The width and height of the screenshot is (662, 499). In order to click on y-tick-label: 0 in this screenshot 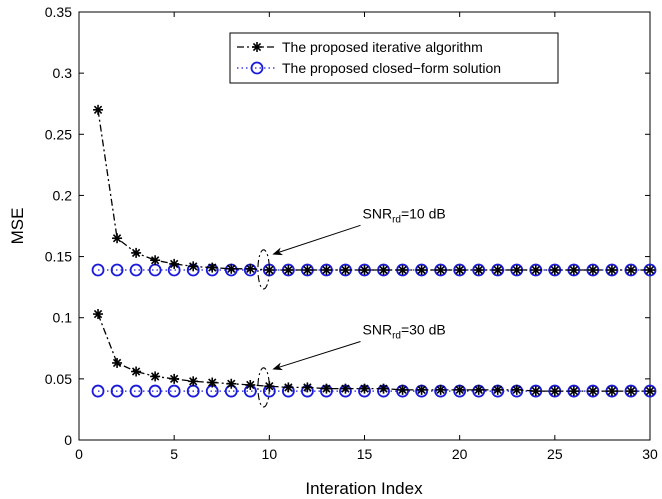, I will do `click(68, 440)`.